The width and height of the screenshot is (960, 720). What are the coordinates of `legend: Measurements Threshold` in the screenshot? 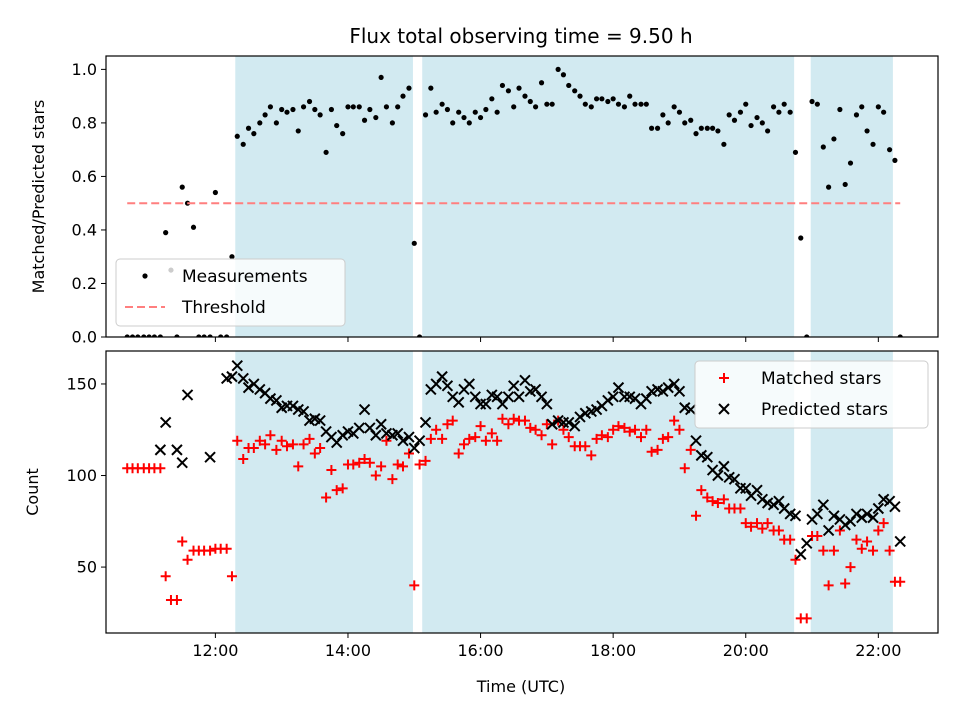 It's located at (230, 292).